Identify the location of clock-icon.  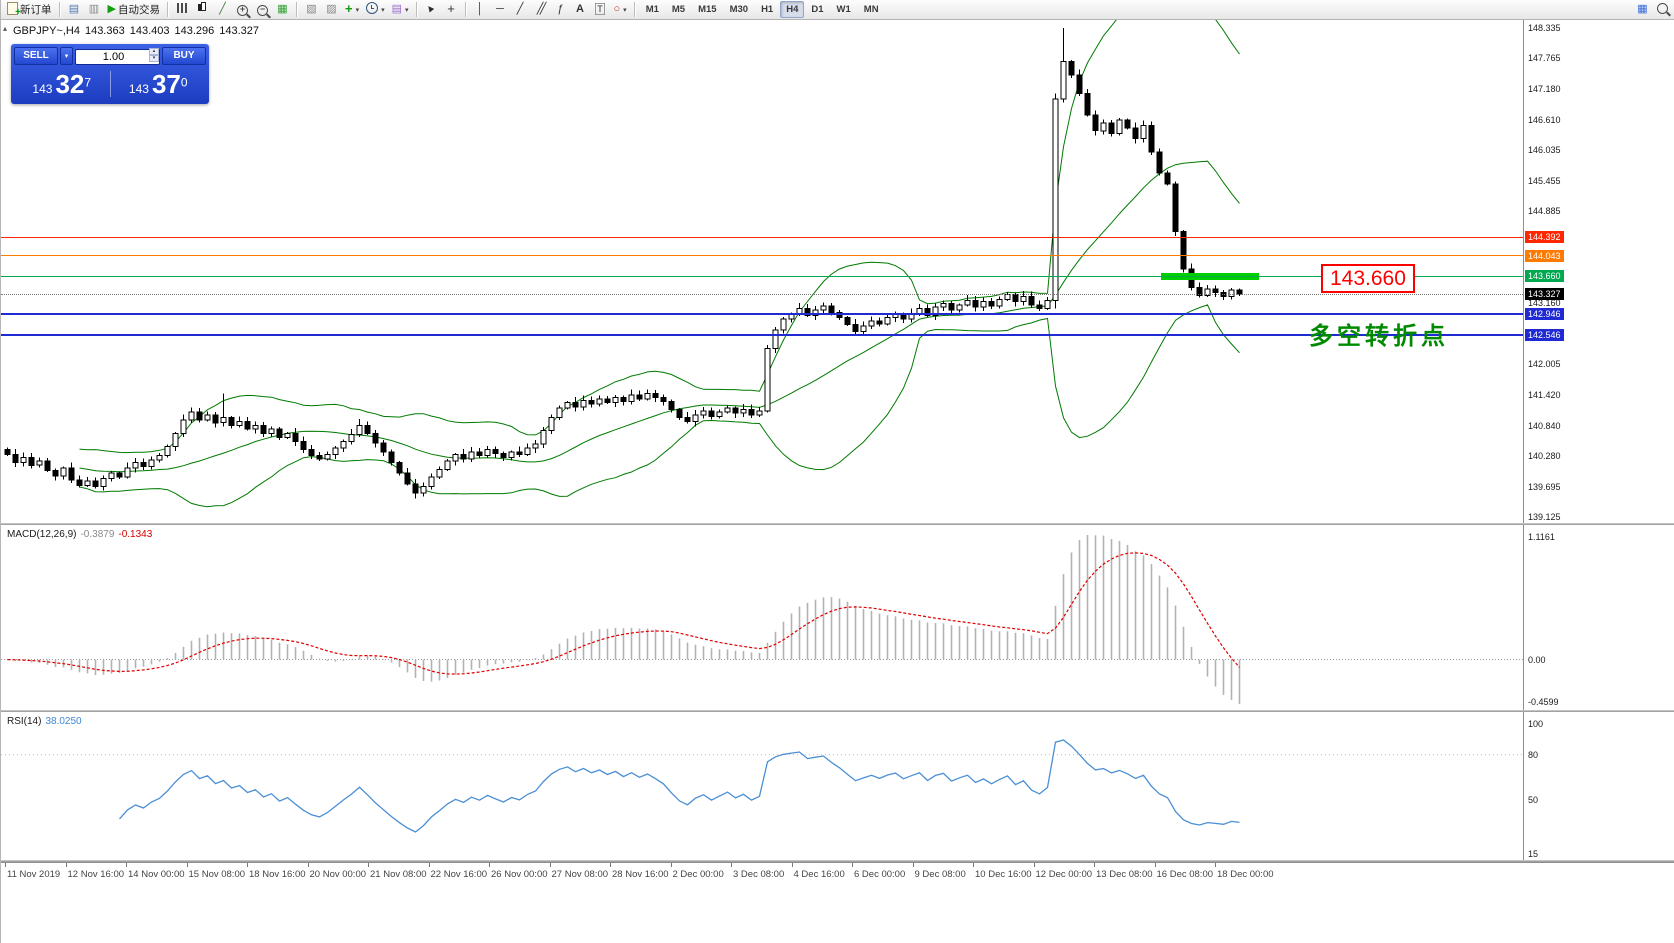
(372, 9).